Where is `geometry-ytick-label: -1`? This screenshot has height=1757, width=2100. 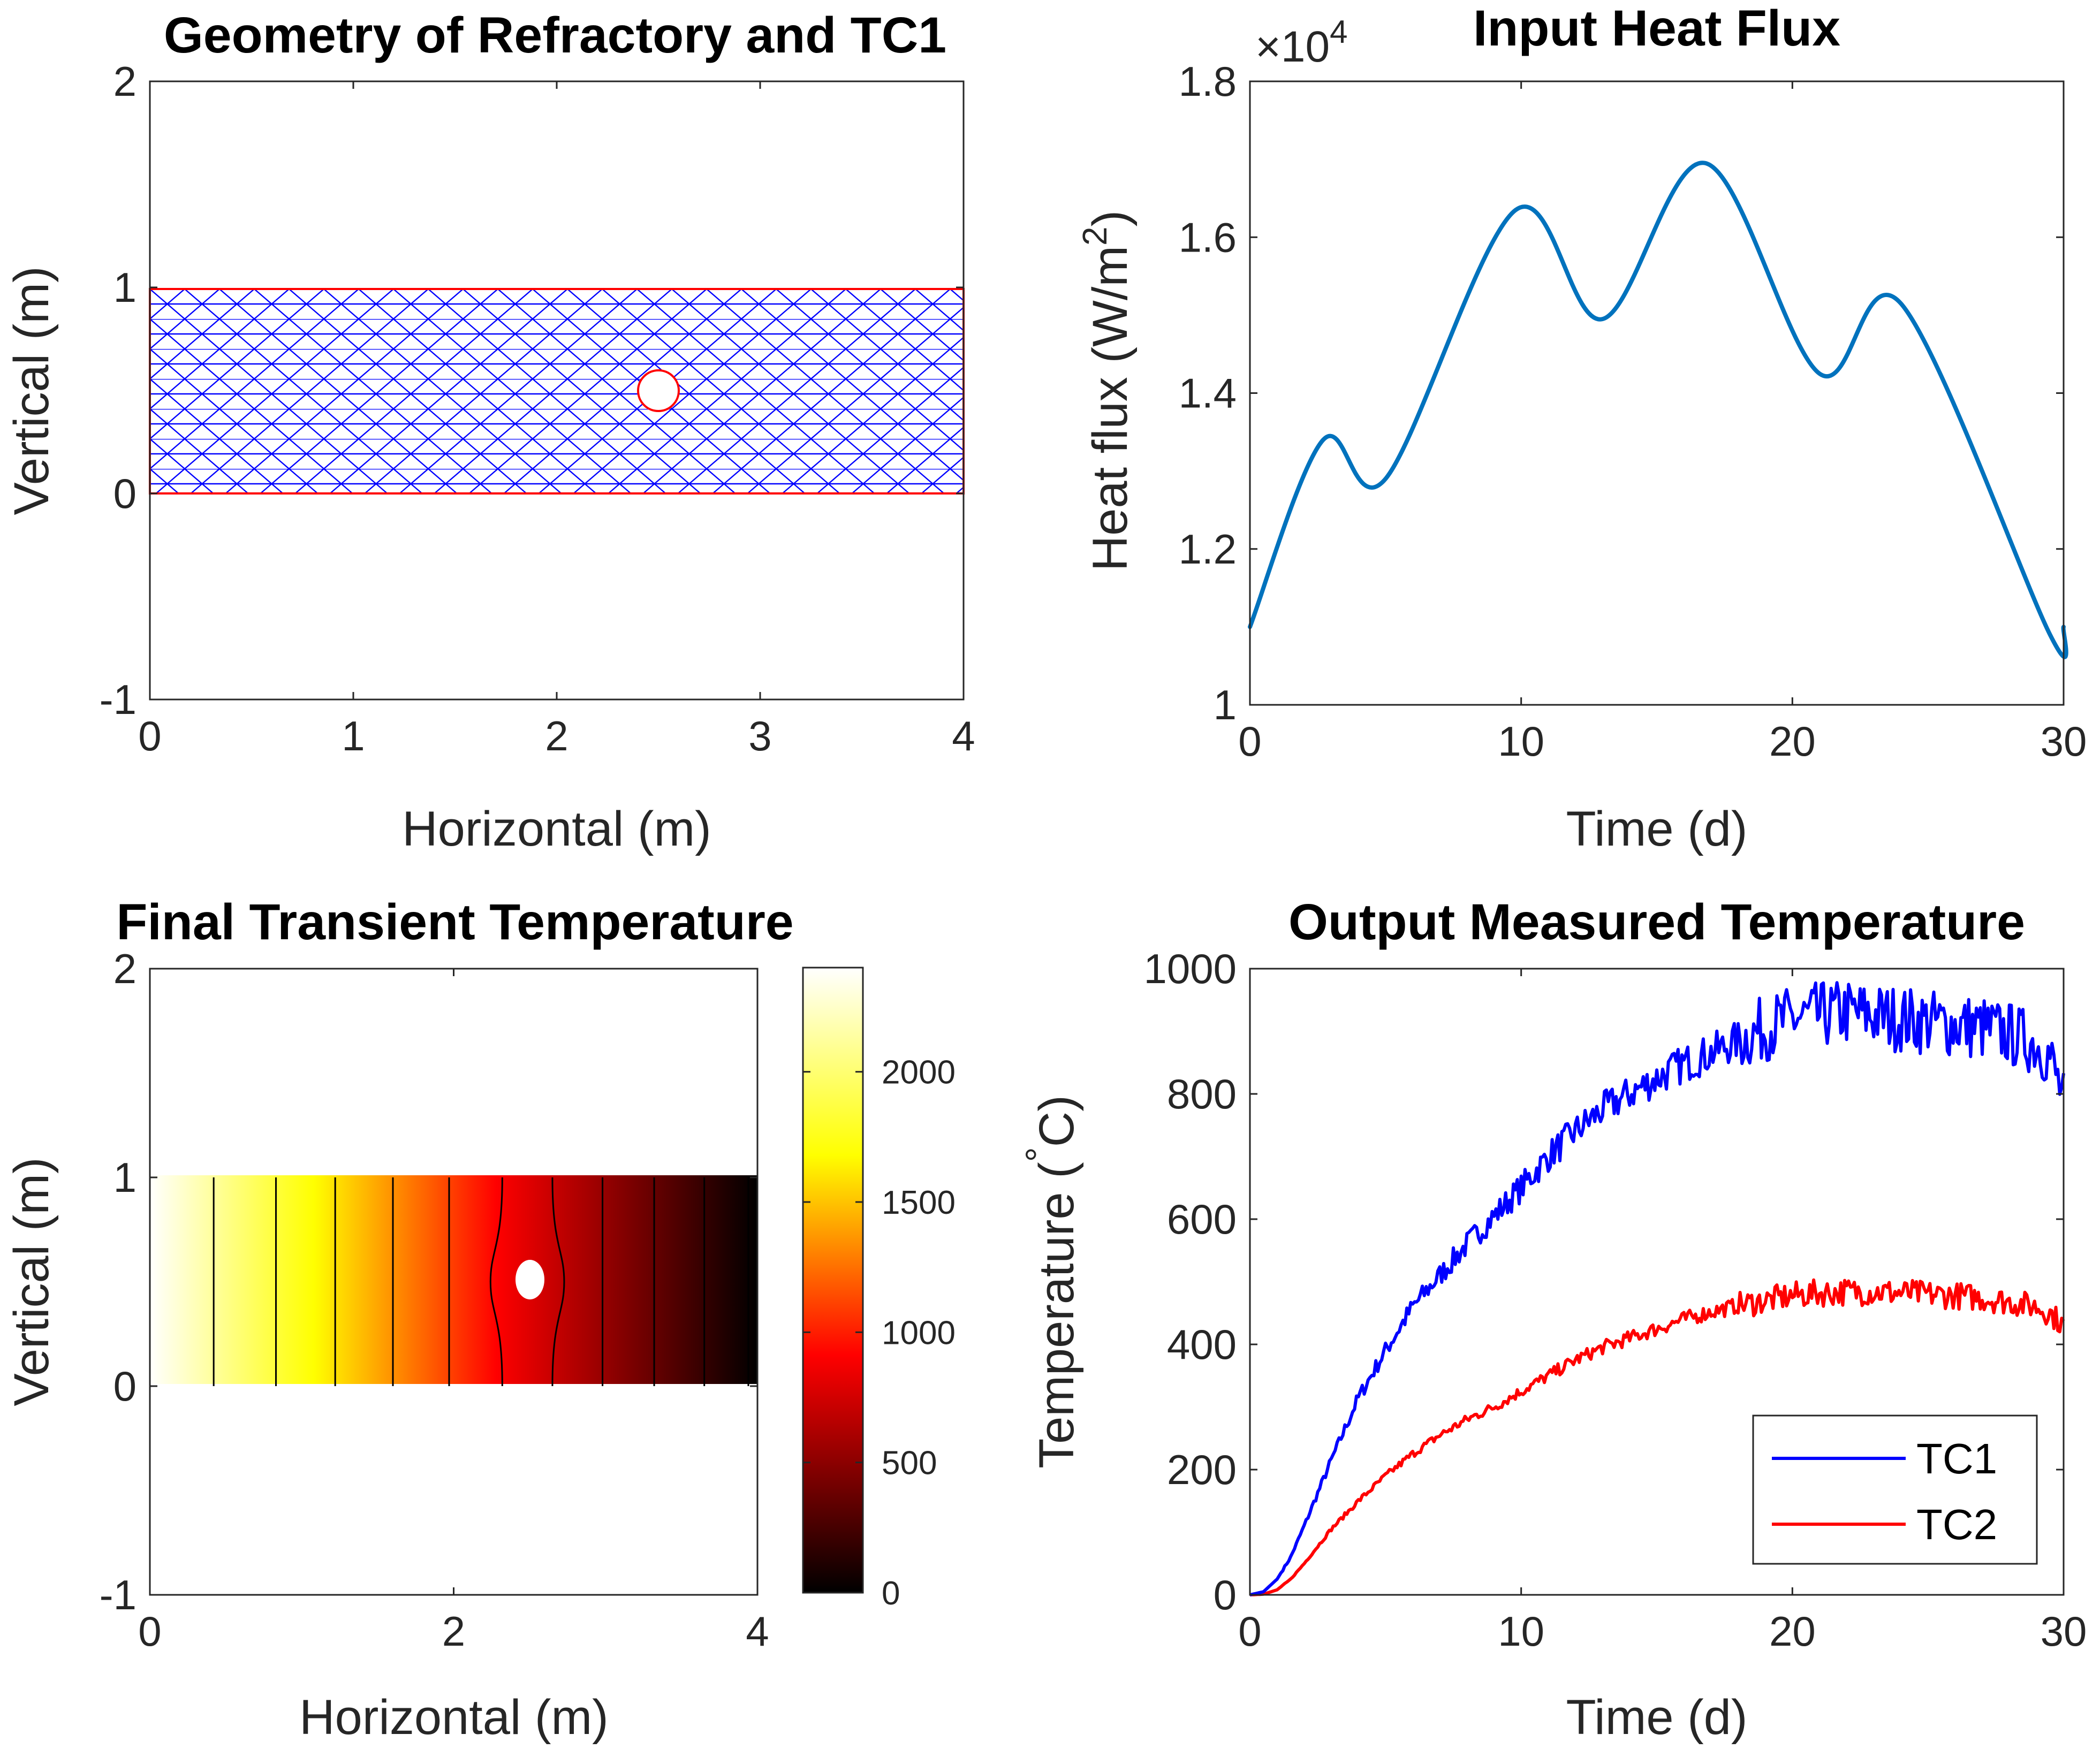
geometry-ytick-label: -1 is located at coordinates (118, 699).